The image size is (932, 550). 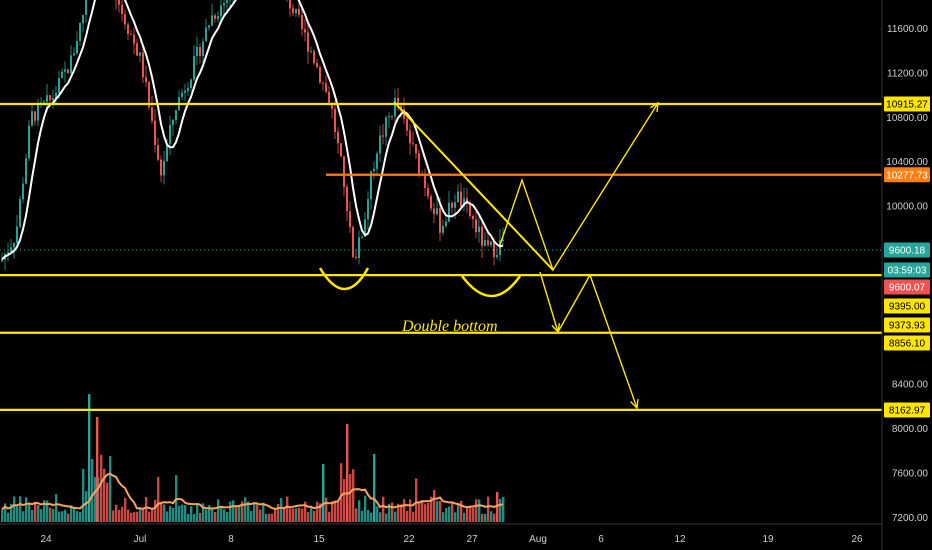 I want to click on price-tick-label: 10000.00, so click(x=907, y=207).